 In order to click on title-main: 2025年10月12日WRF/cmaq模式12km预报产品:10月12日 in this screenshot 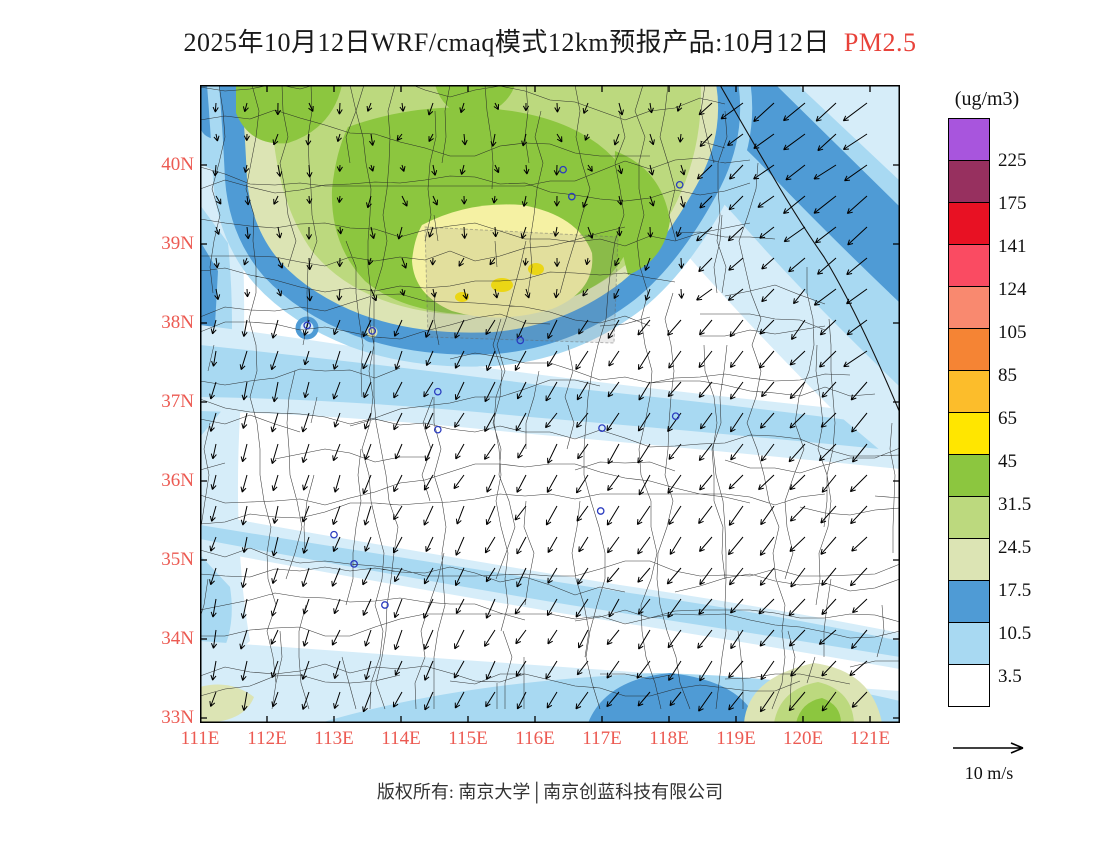, I will do `click(506, 42)`.